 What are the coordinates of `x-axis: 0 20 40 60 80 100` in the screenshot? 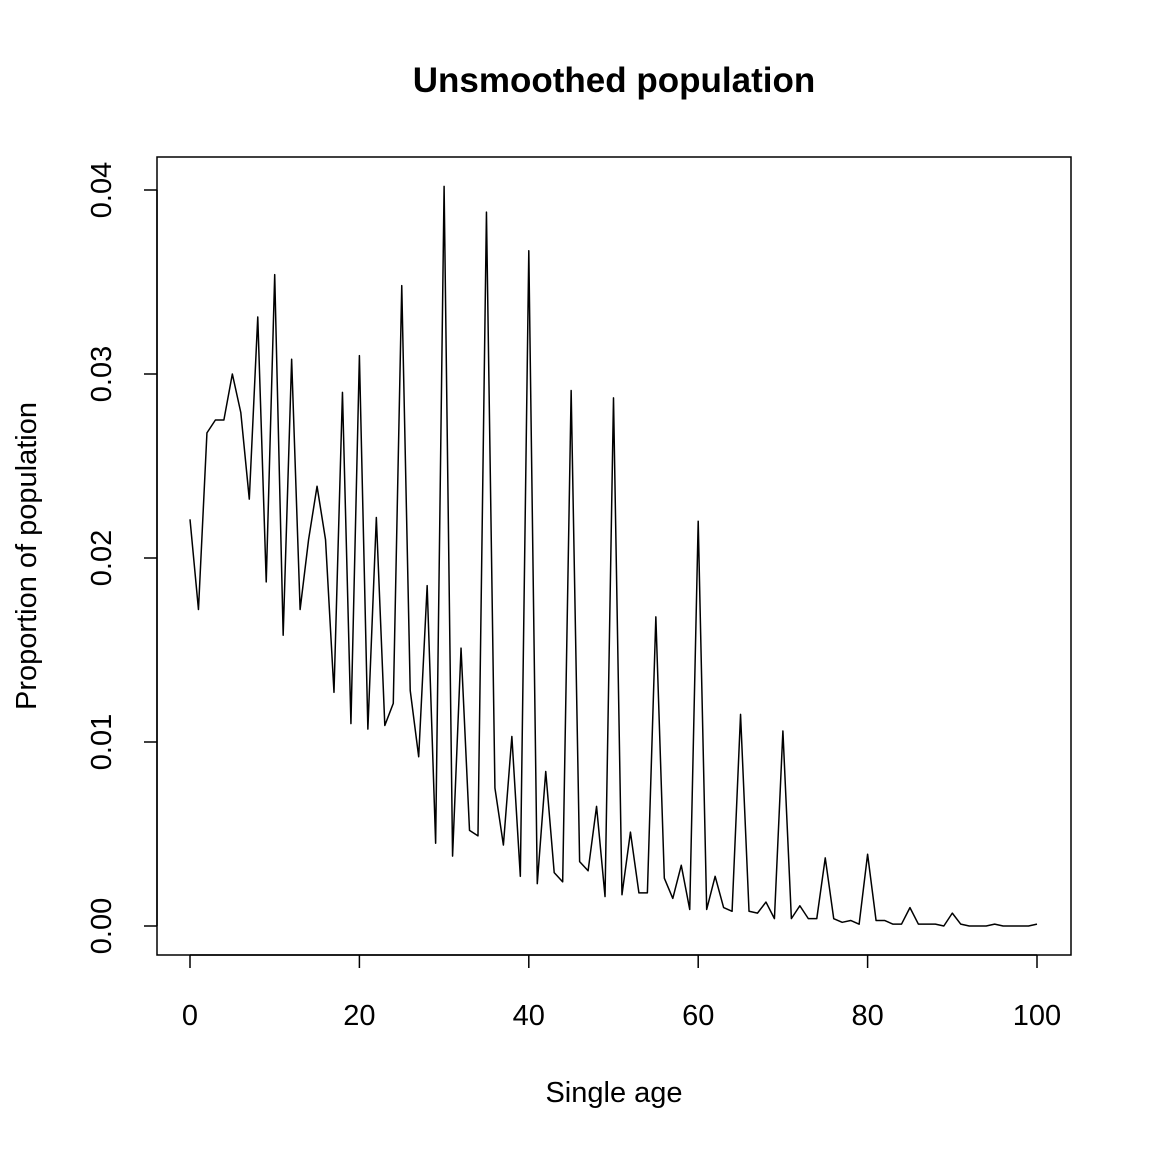 It's located at (621, 993).